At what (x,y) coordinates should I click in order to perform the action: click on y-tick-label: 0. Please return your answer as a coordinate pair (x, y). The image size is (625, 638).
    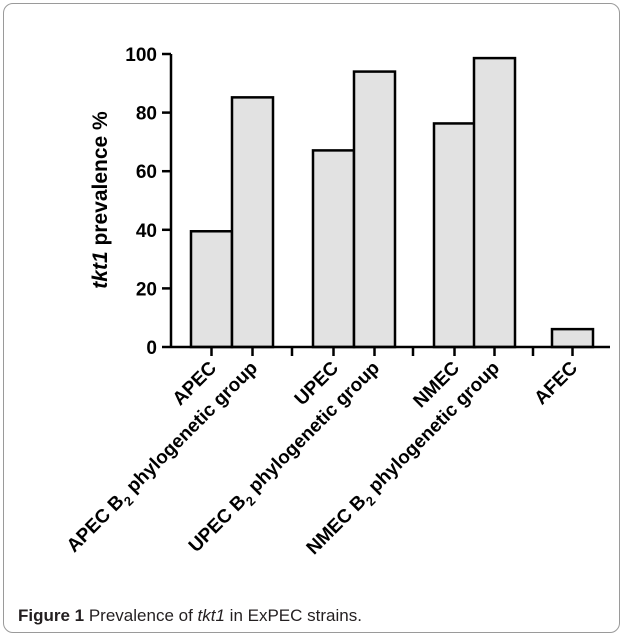
    Looking at the image, I should click on (151, 348).